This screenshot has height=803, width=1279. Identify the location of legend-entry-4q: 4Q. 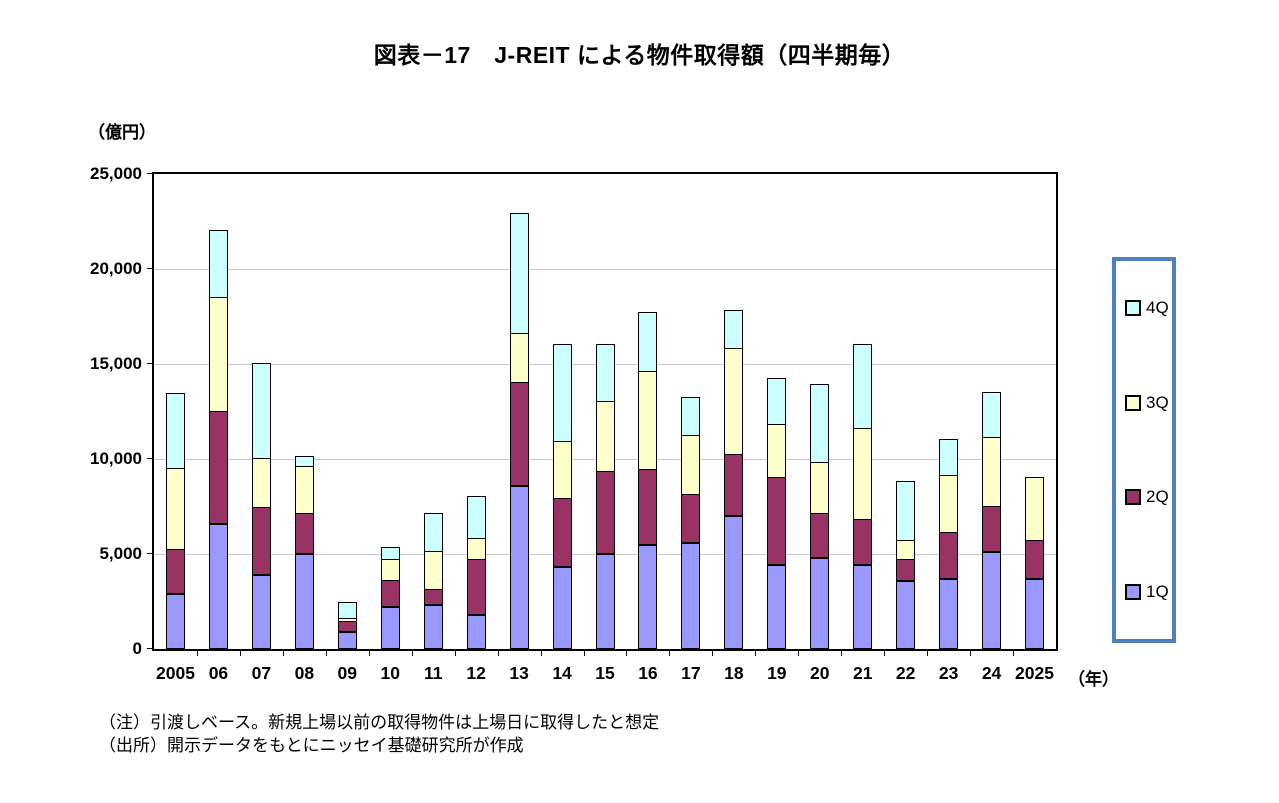
(1147, 308).